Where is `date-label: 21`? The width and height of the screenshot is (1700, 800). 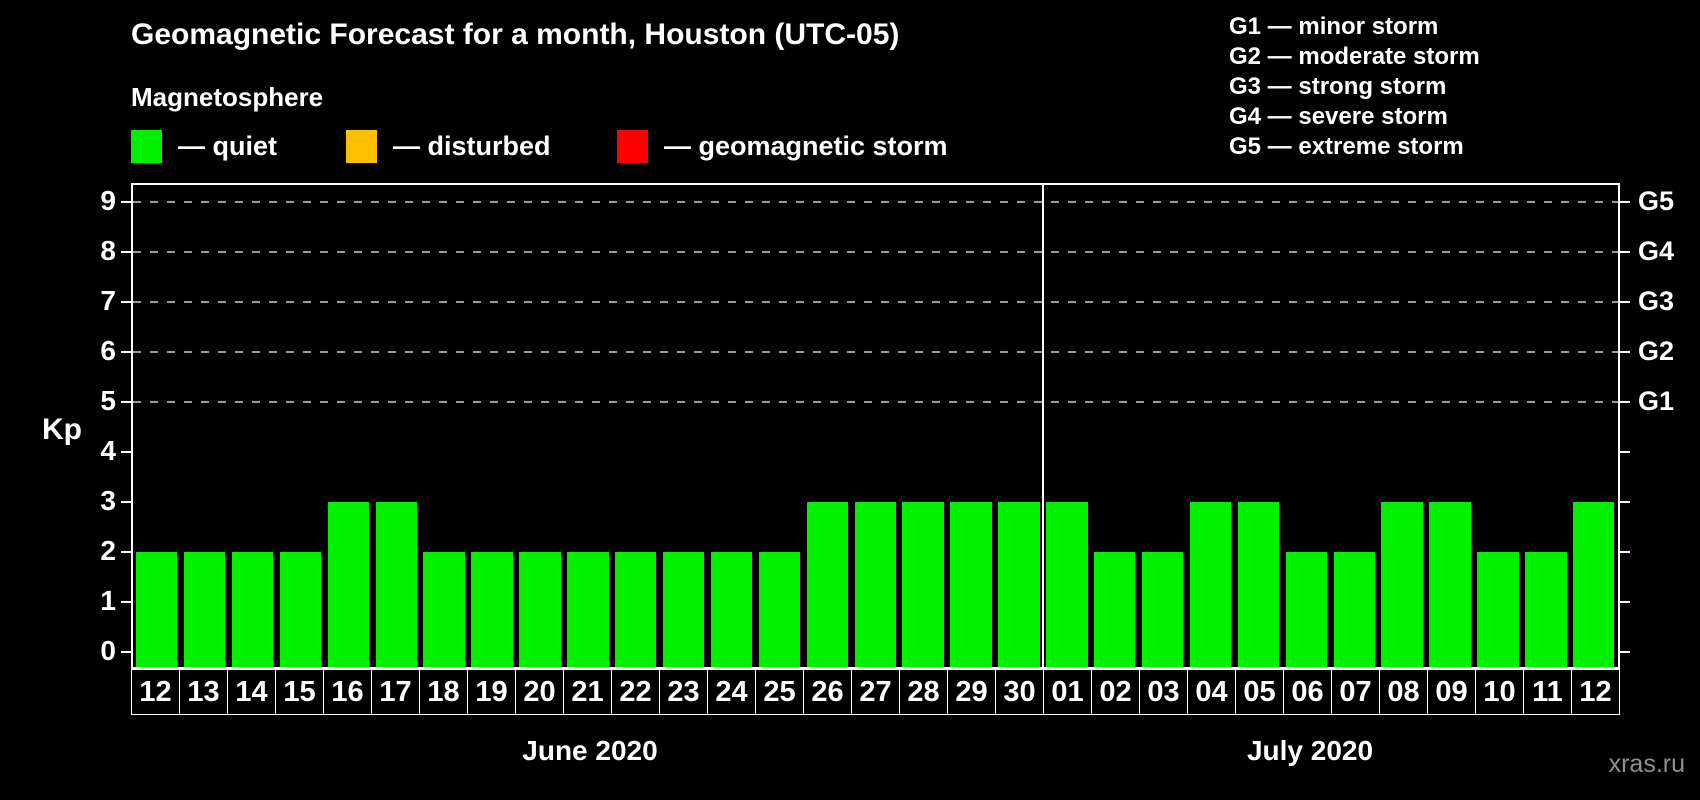 date-label: 21 is located at coordinates (587, 692).